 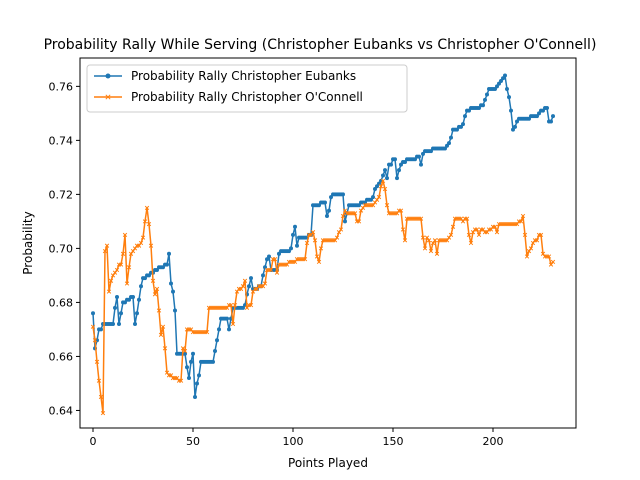 What do you see at coordinates (61, 410) in the screenshot?
I see `y-tick-label: 0.64` at bounding box center [61, 410].